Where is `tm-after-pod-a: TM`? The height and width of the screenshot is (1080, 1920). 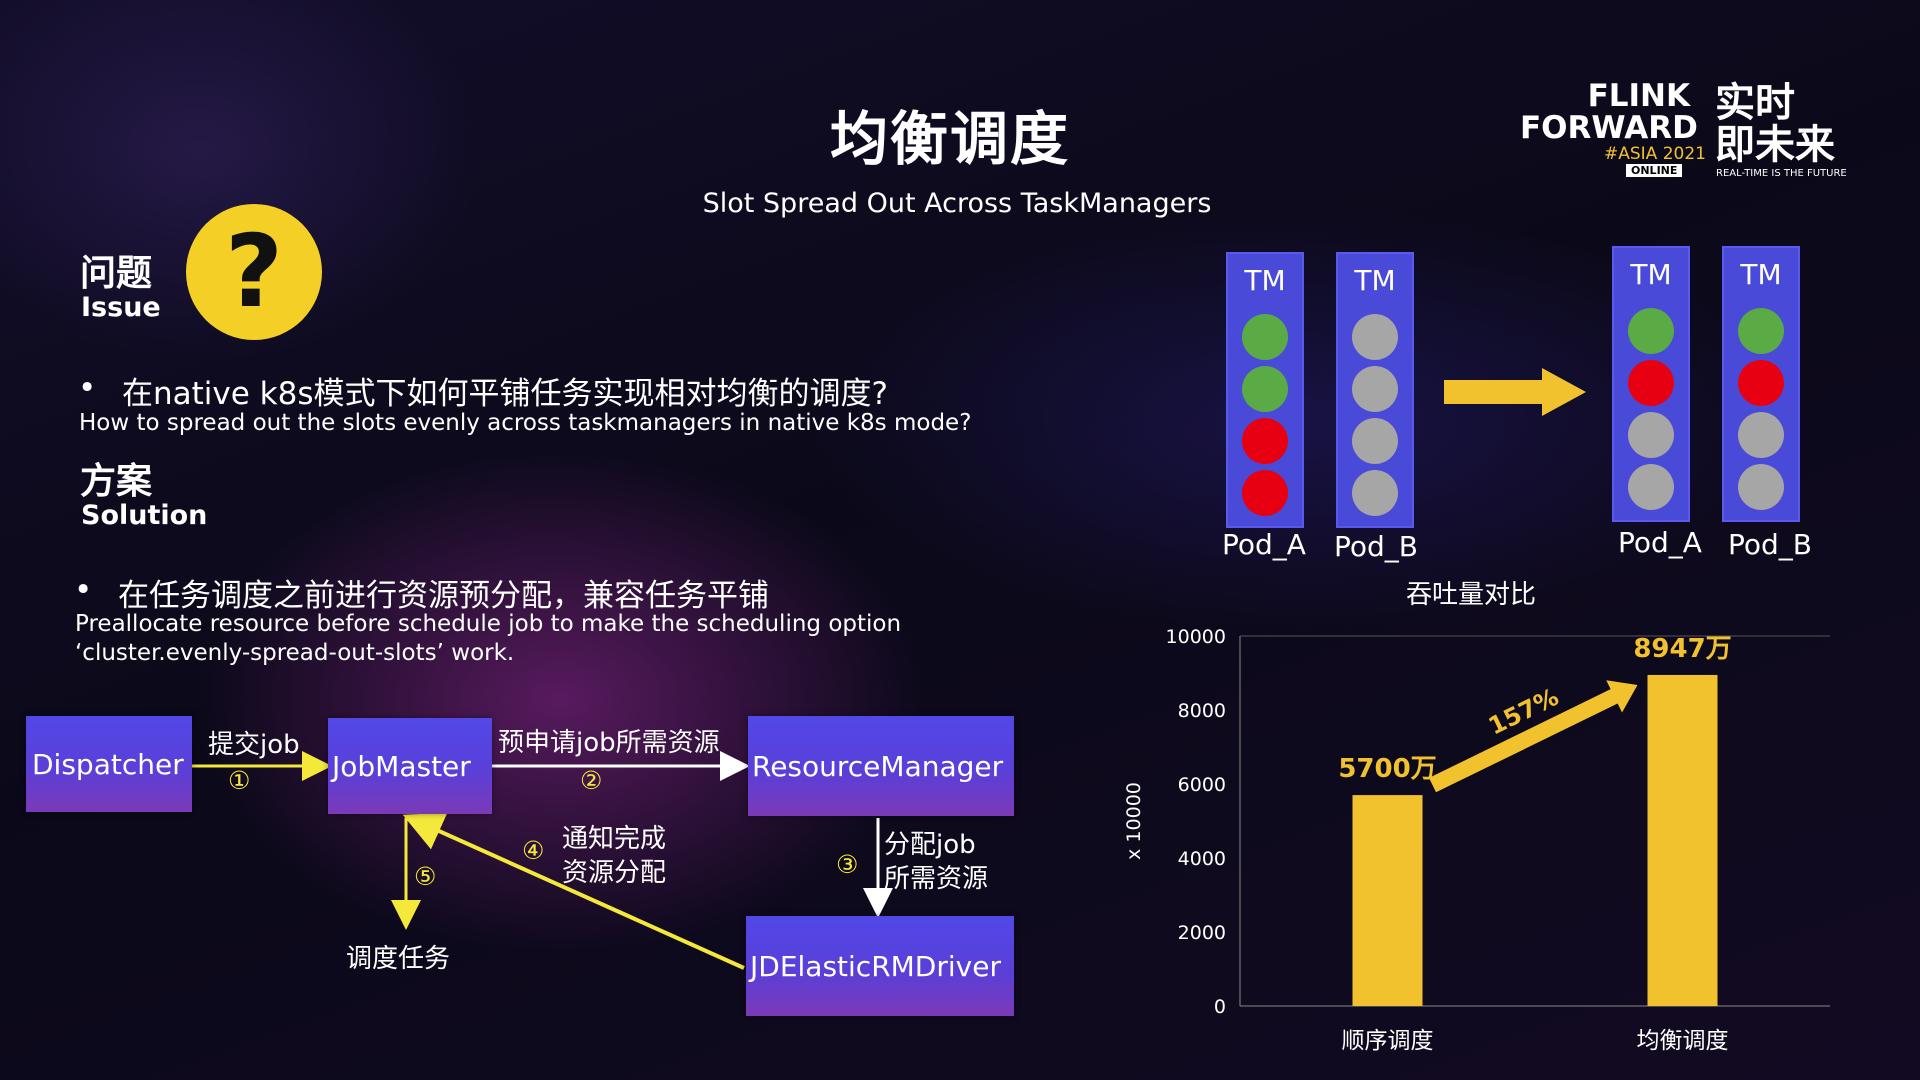 tm-after-pod-a: TM is located at coordinates (1651, 384).